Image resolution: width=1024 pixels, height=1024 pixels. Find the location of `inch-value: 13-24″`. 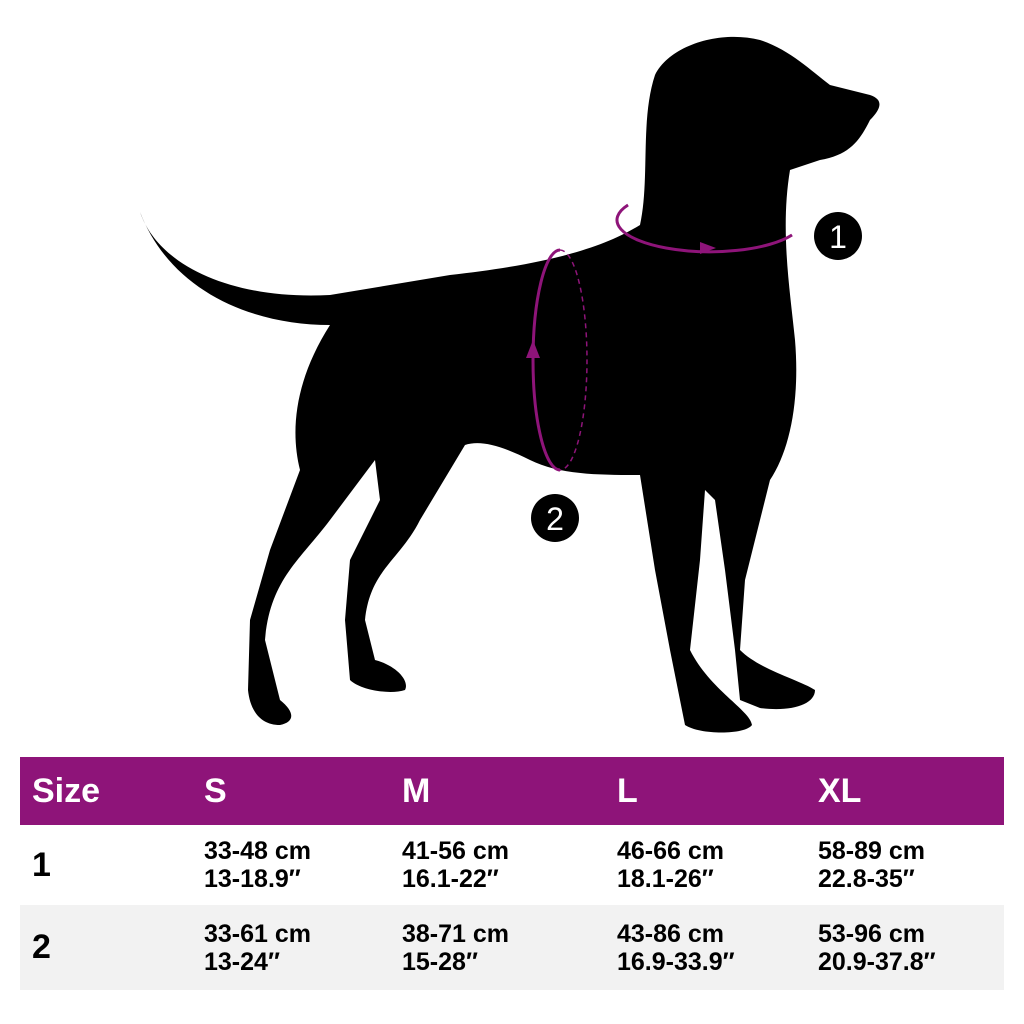

inch-value: 13-24″ is located at coordinates (242, 961).